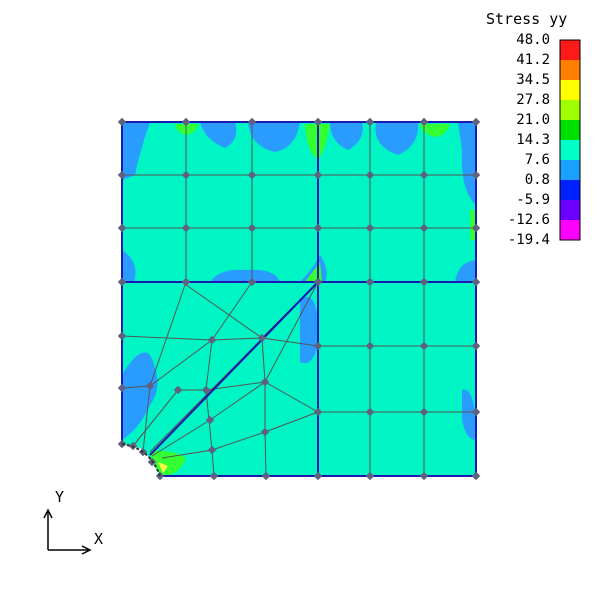  What do you see at coordinates (234, 368) in the screenshot?
I see `boundary-edge` at bounding box center [234, 368].